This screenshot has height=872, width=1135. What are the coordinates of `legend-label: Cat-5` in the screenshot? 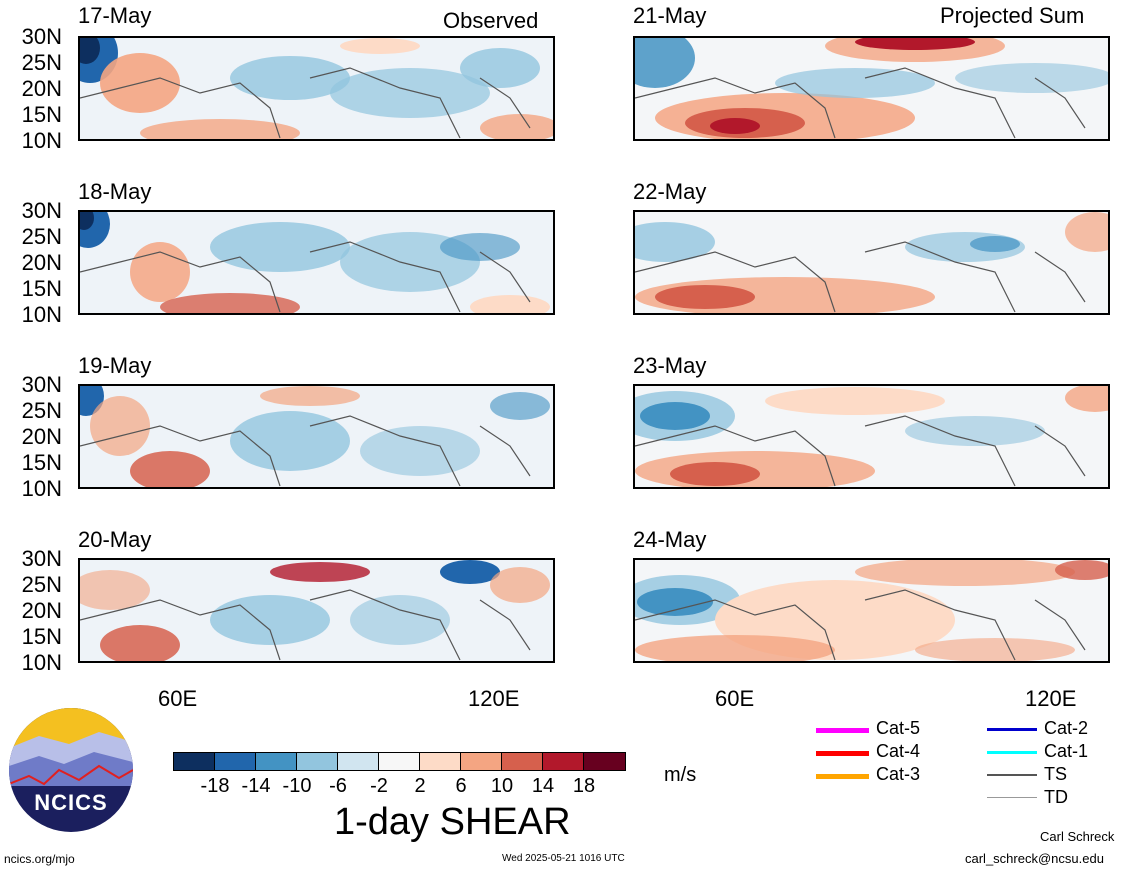 It's located at (898, 728).